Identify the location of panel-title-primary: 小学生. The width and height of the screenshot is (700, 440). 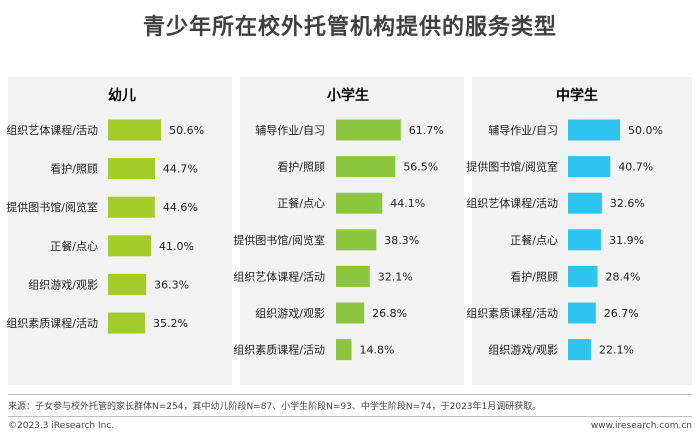
(348, 96).